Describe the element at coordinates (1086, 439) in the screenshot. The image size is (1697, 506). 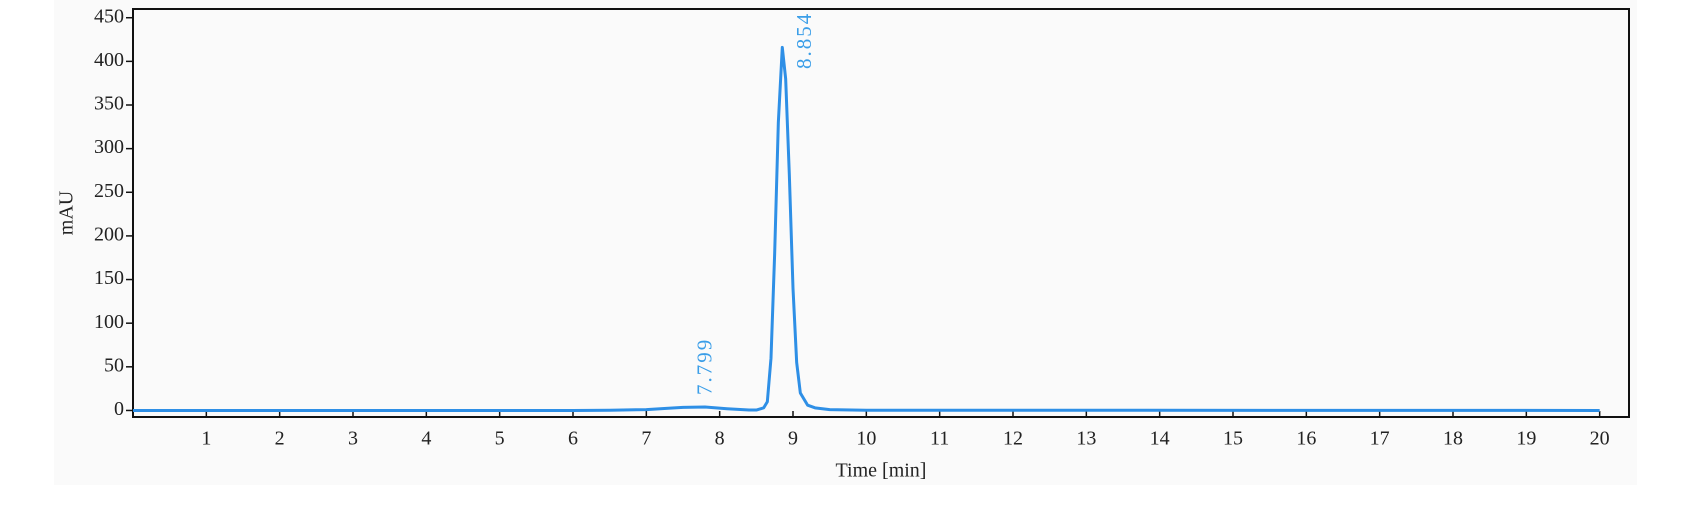
I see `x-tick-label: 13` at that location.